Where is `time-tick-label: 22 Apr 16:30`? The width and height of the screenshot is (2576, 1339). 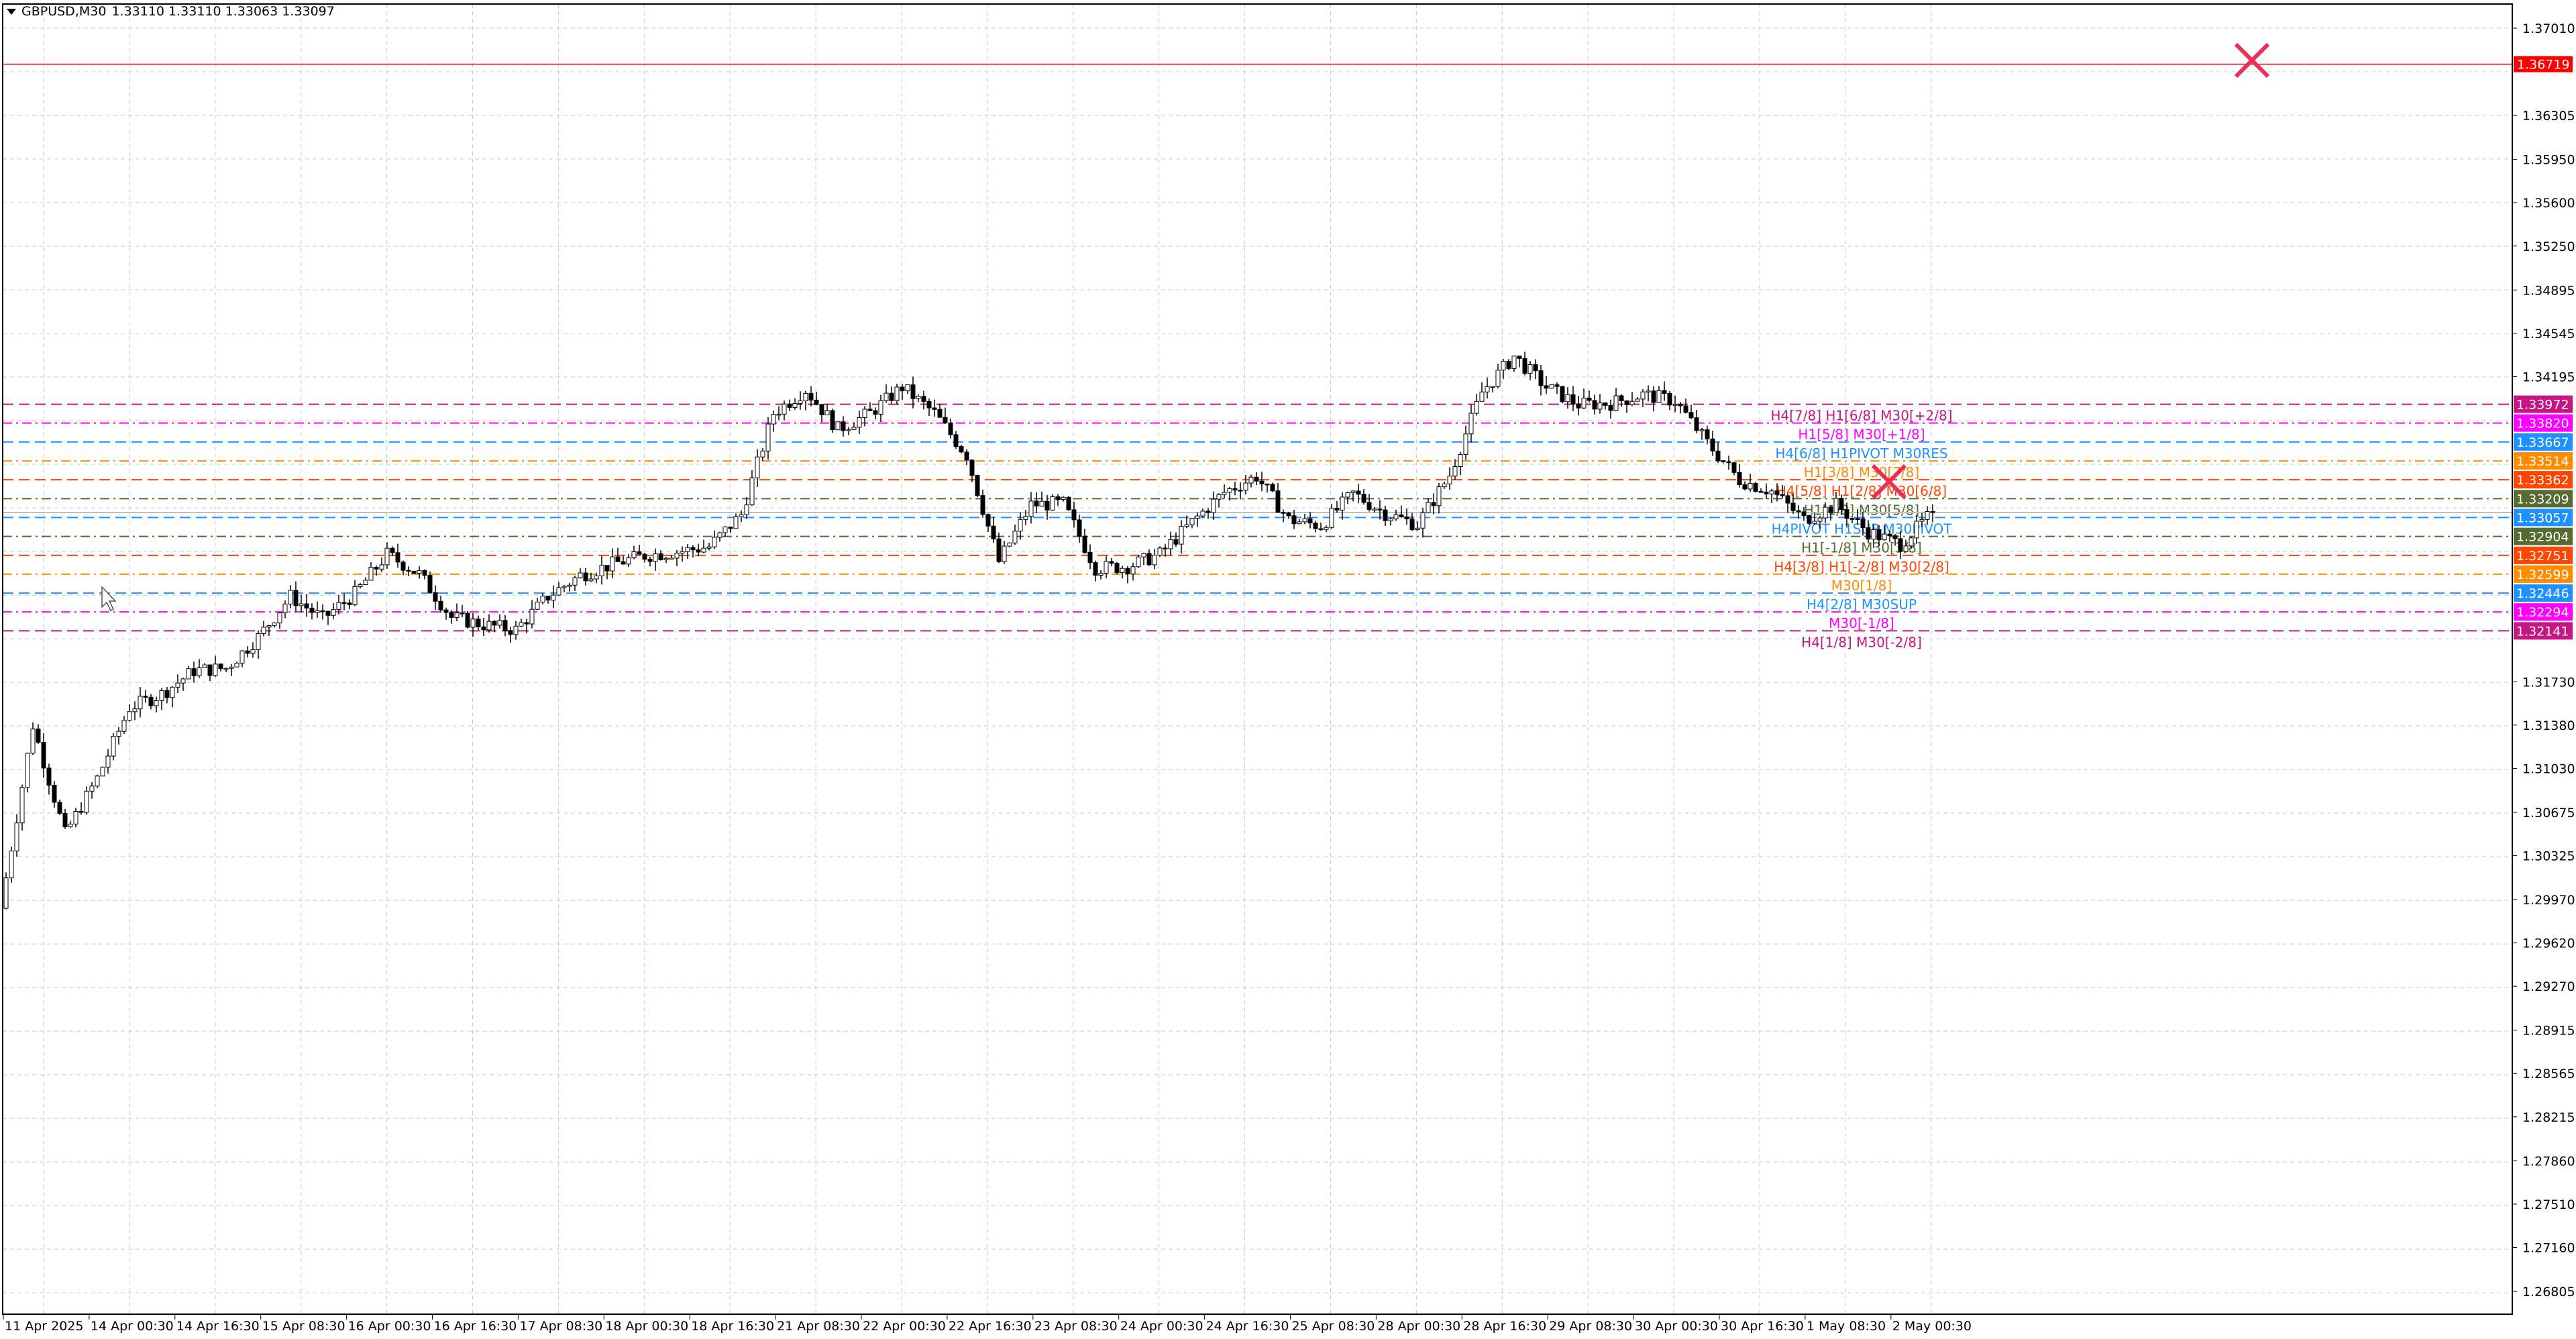
time-tick-label: 22 Apr 16:30 is located at coordinates (990, 1326).